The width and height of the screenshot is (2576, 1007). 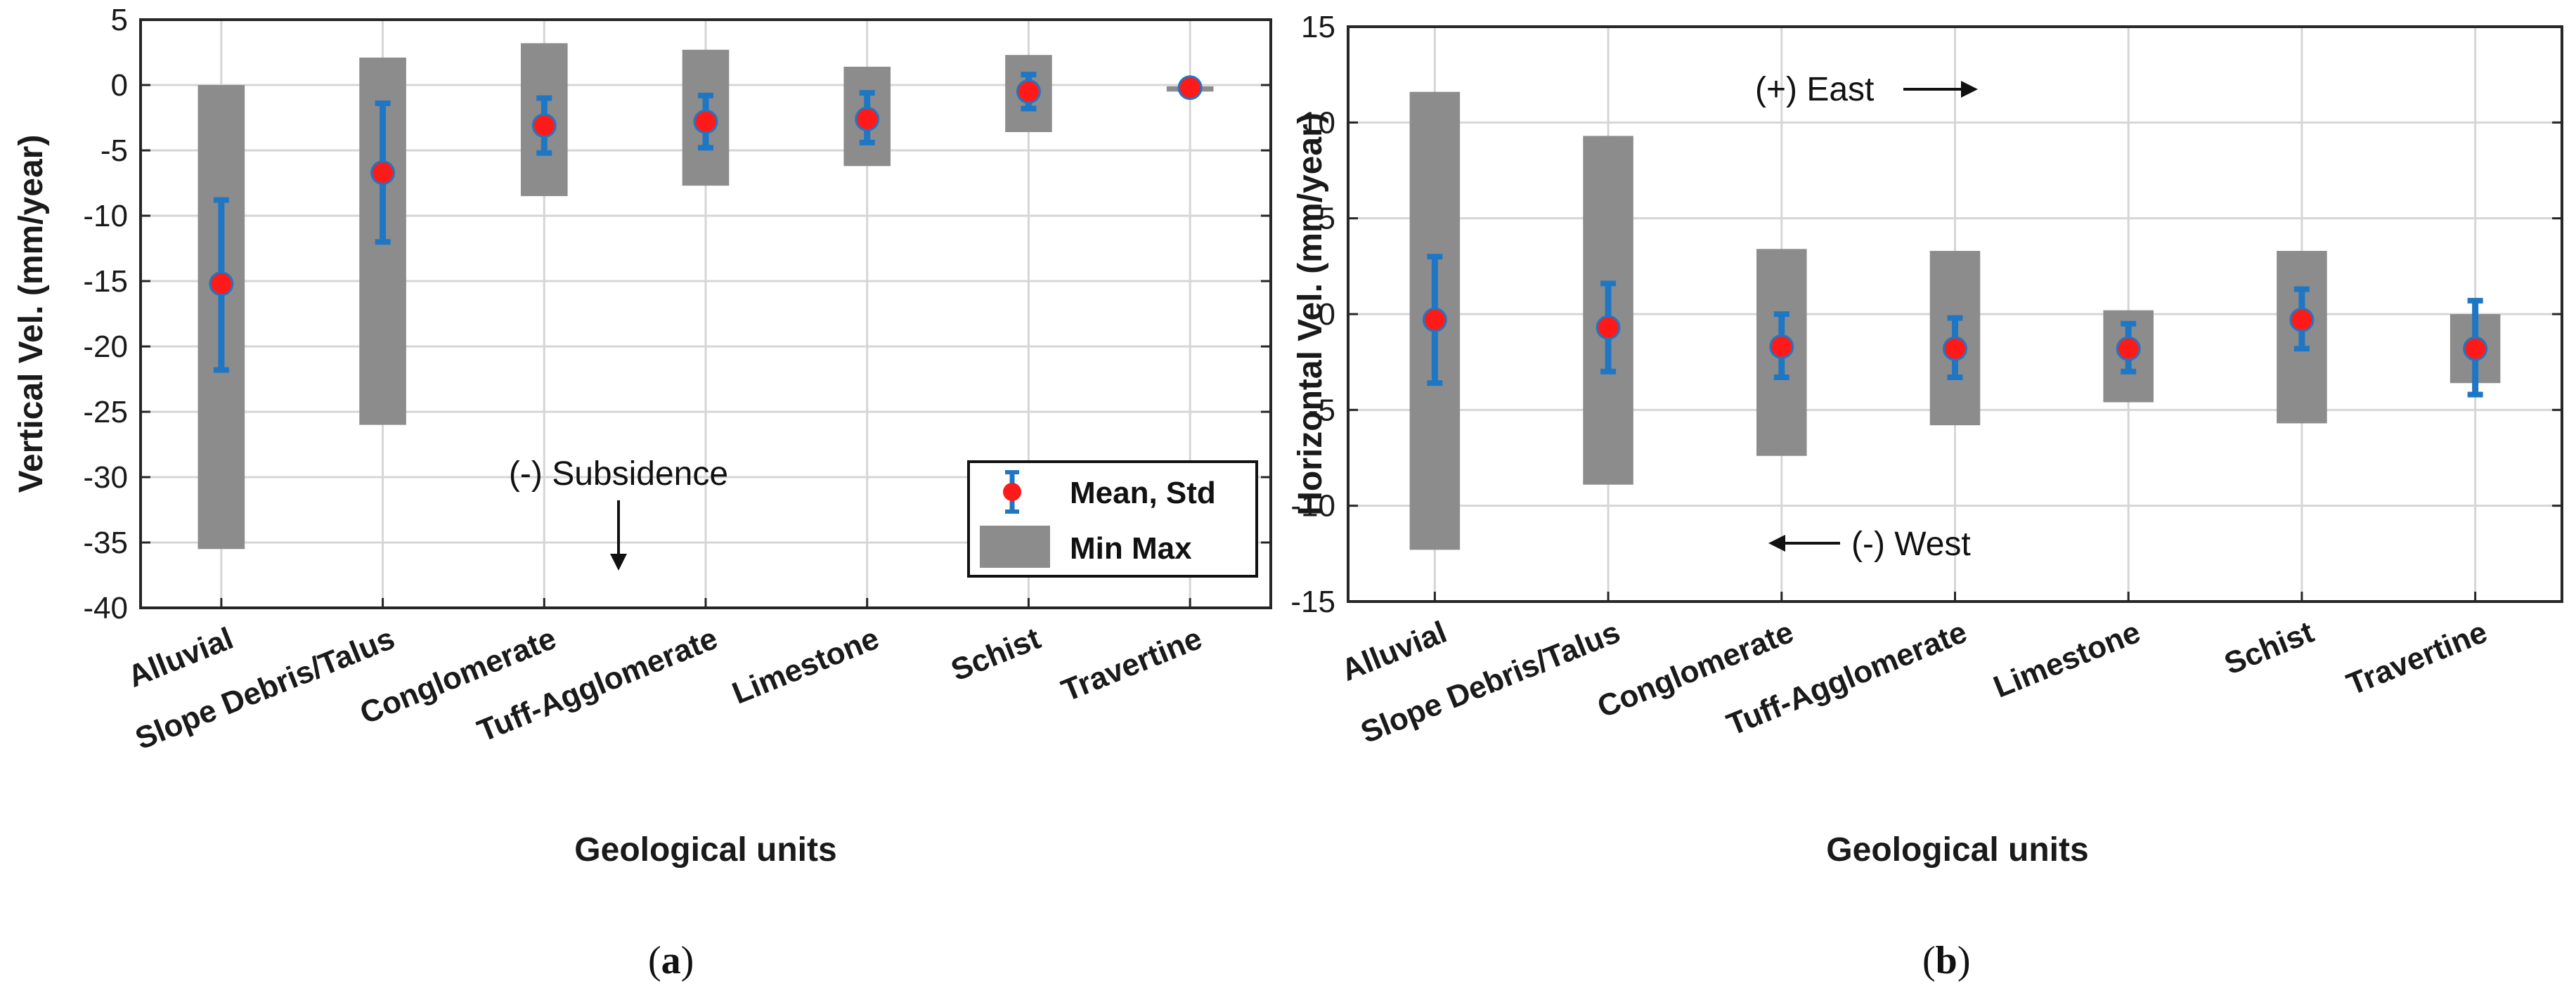 What do you see at coordinates (1776, 544) in the screenshot?
I see `west-arrow-head` at bounding box center [1776, 544].